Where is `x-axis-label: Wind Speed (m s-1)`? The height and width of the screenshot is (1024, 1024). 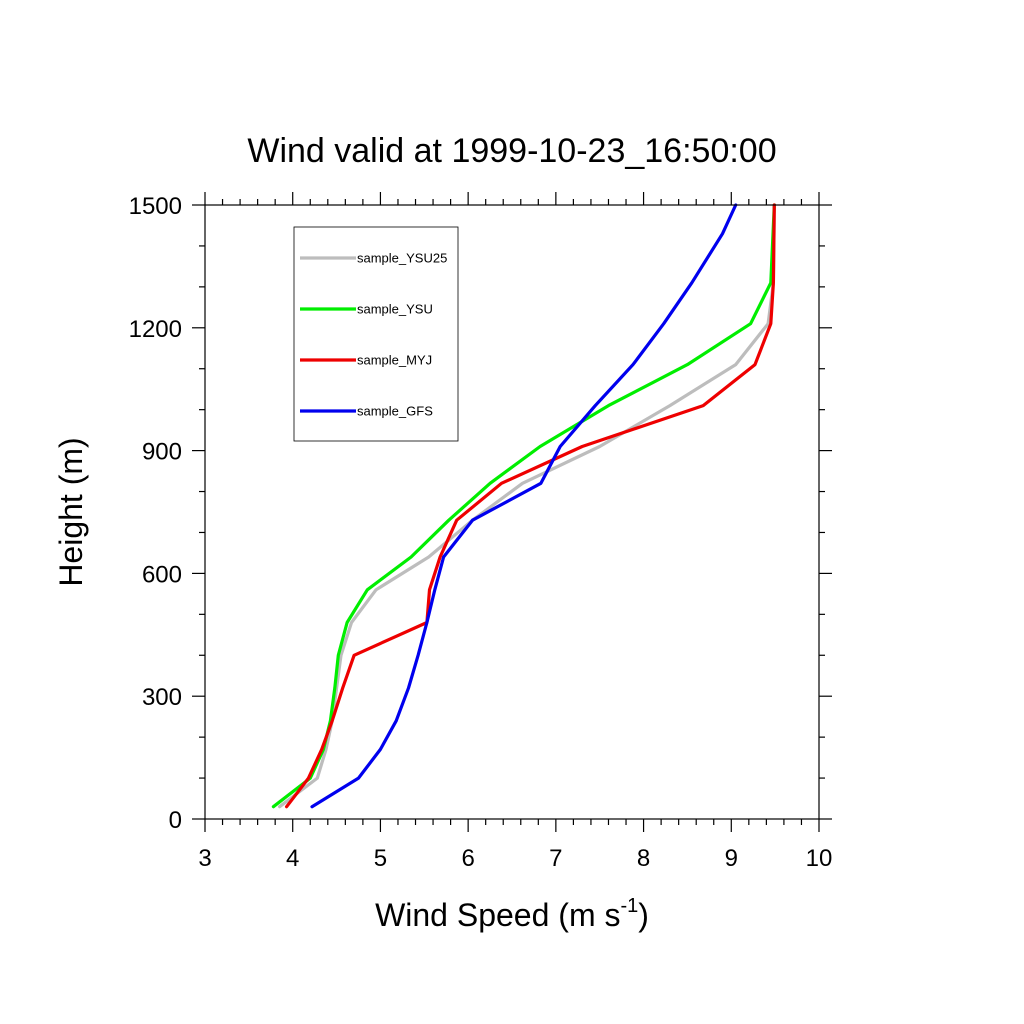 x-axis-label: Wind Speed (m s-1) is located at coordinates (512, 914).